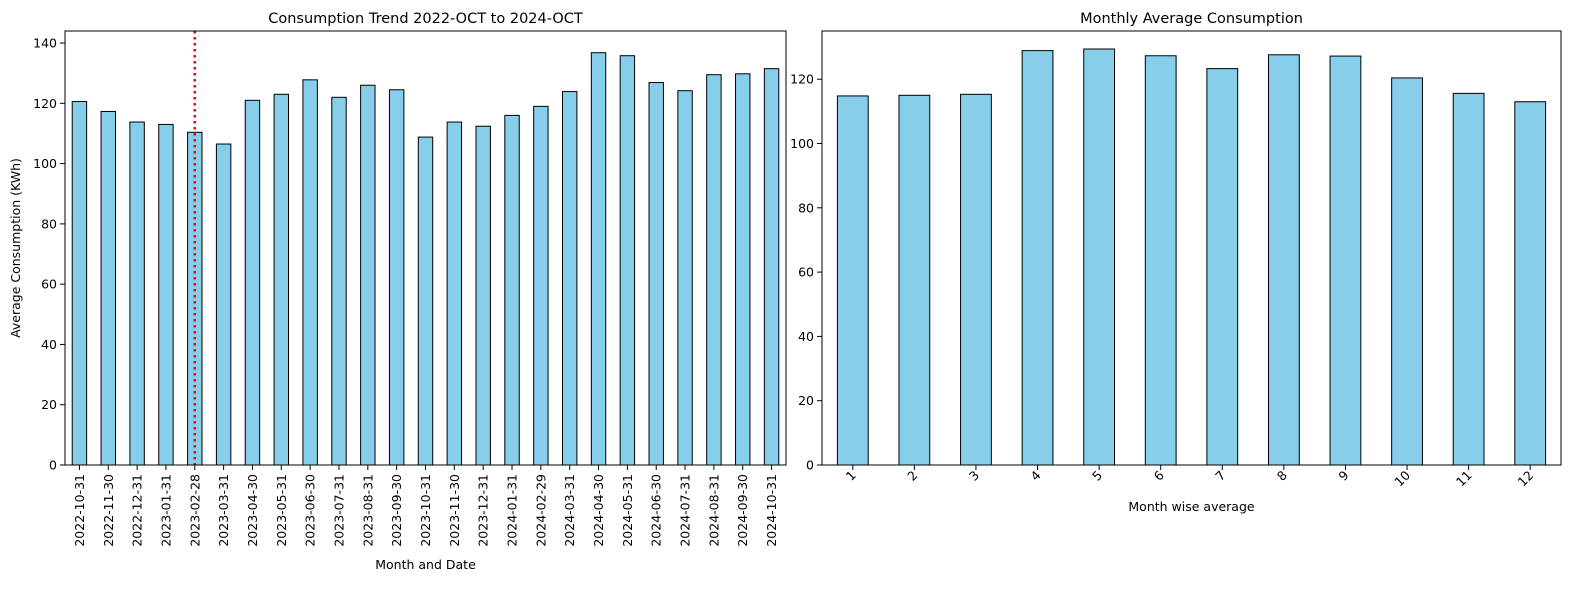 The width and height of the screenshot is (1589, 594). Describe the element at coordinates (425, 19) in the screenshot. I see `chart-title: Consumption Trend 2022-OCT to 2024-OCT` at that location.